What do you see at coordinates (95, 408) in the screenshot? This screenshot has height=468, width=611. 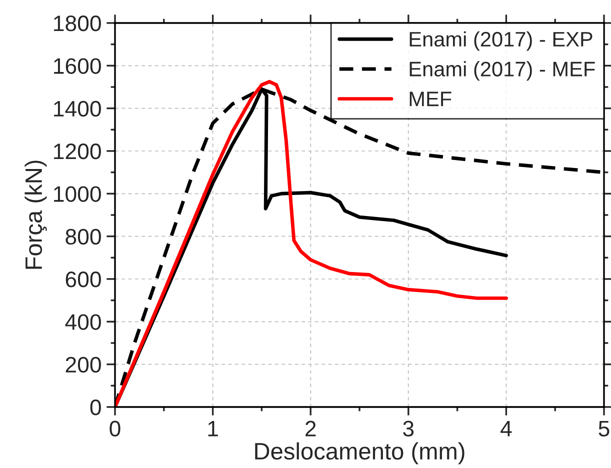 I see `y-tick-label: 0` at bounding box center [95, 408].